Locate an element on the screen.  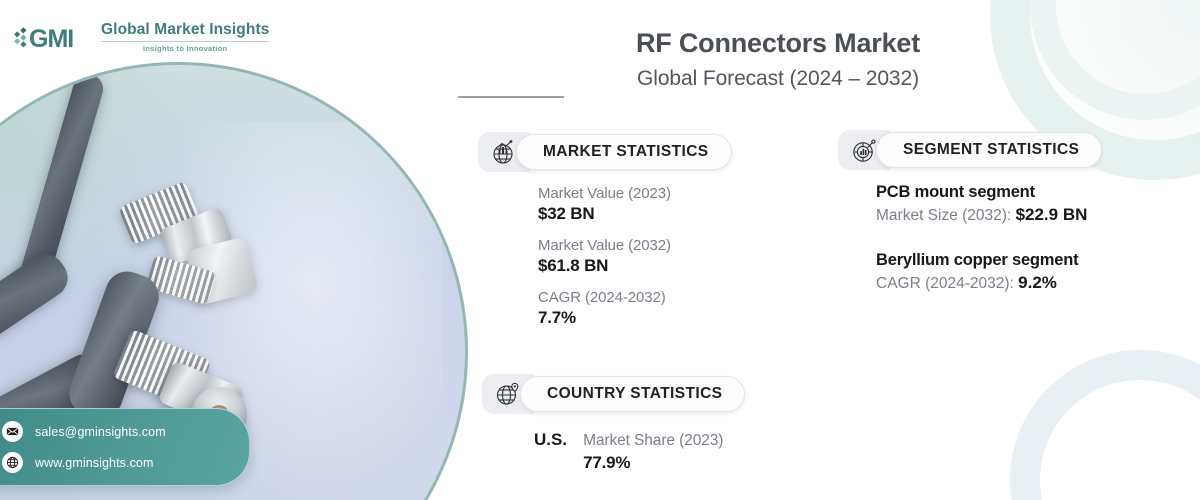
segment-metric-value: 9.2% is located at coordinates (1037, 282).